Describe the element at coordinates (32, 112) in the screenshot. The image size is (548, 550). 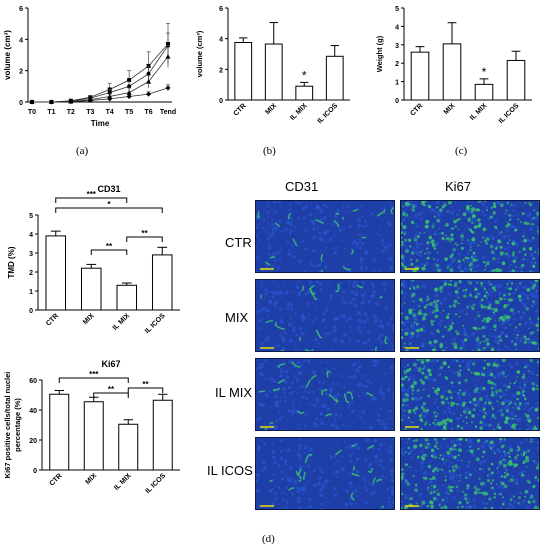
I see `x-tick-label: T0` at that location.